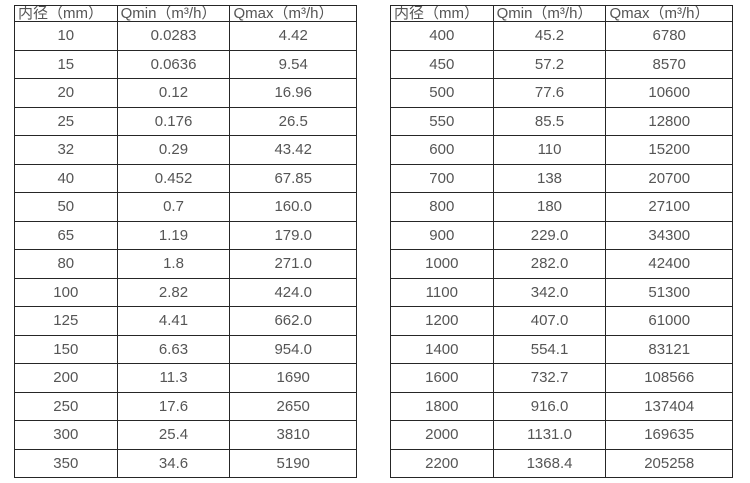 This screenshot has width=750, height=483. Describe the element at coordinates (549, 435) in the screenshot. I see `qmin-cell: 1131.0` at that location.